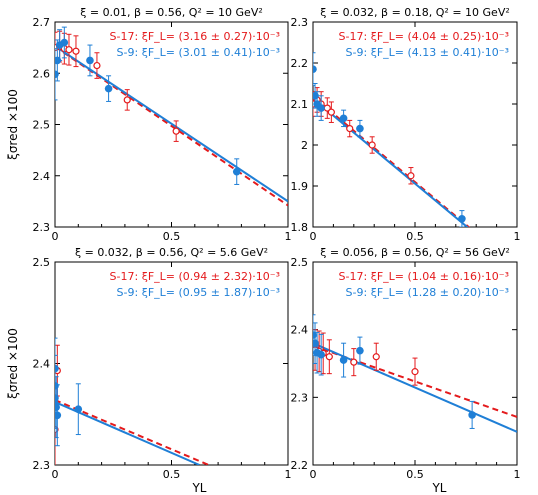 This screenshot has width=538, height=495. What do you see at coordinates (427, 292) in the screenshot?
I see `legend-s9: S-9: ξF_L= (1.28 ± 0.20)·10⁻³` at bounding box center [427, 292].